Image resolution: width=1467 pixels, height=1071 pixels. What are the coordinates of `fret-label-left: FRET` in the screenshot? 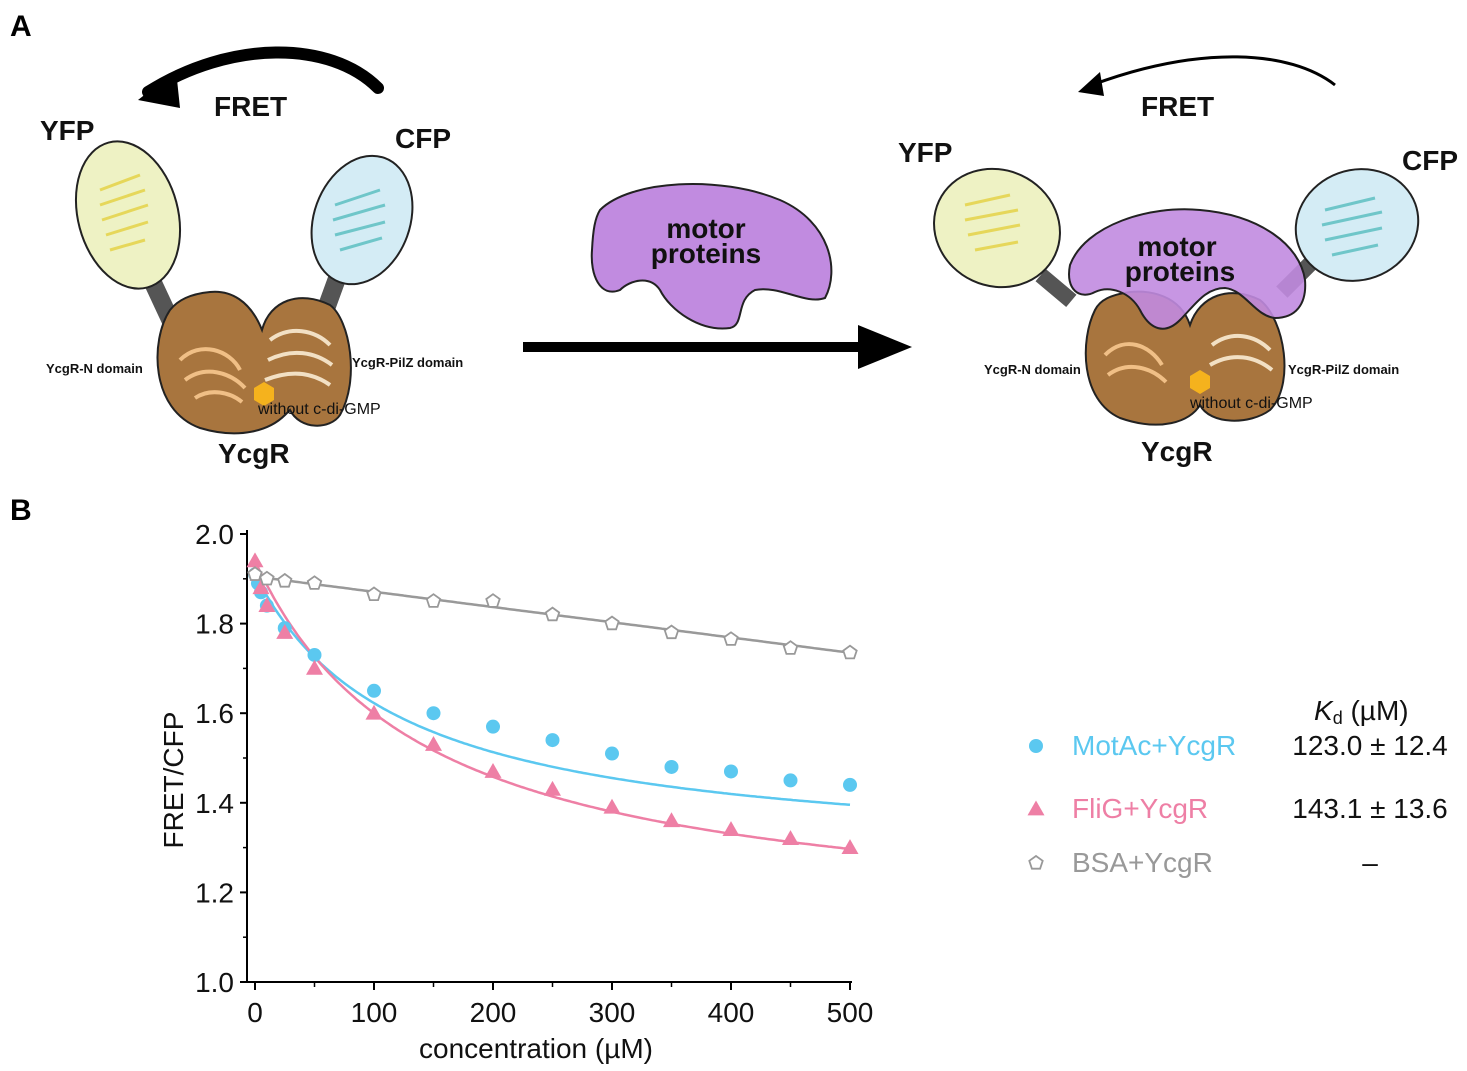 It's located at (250, 106).